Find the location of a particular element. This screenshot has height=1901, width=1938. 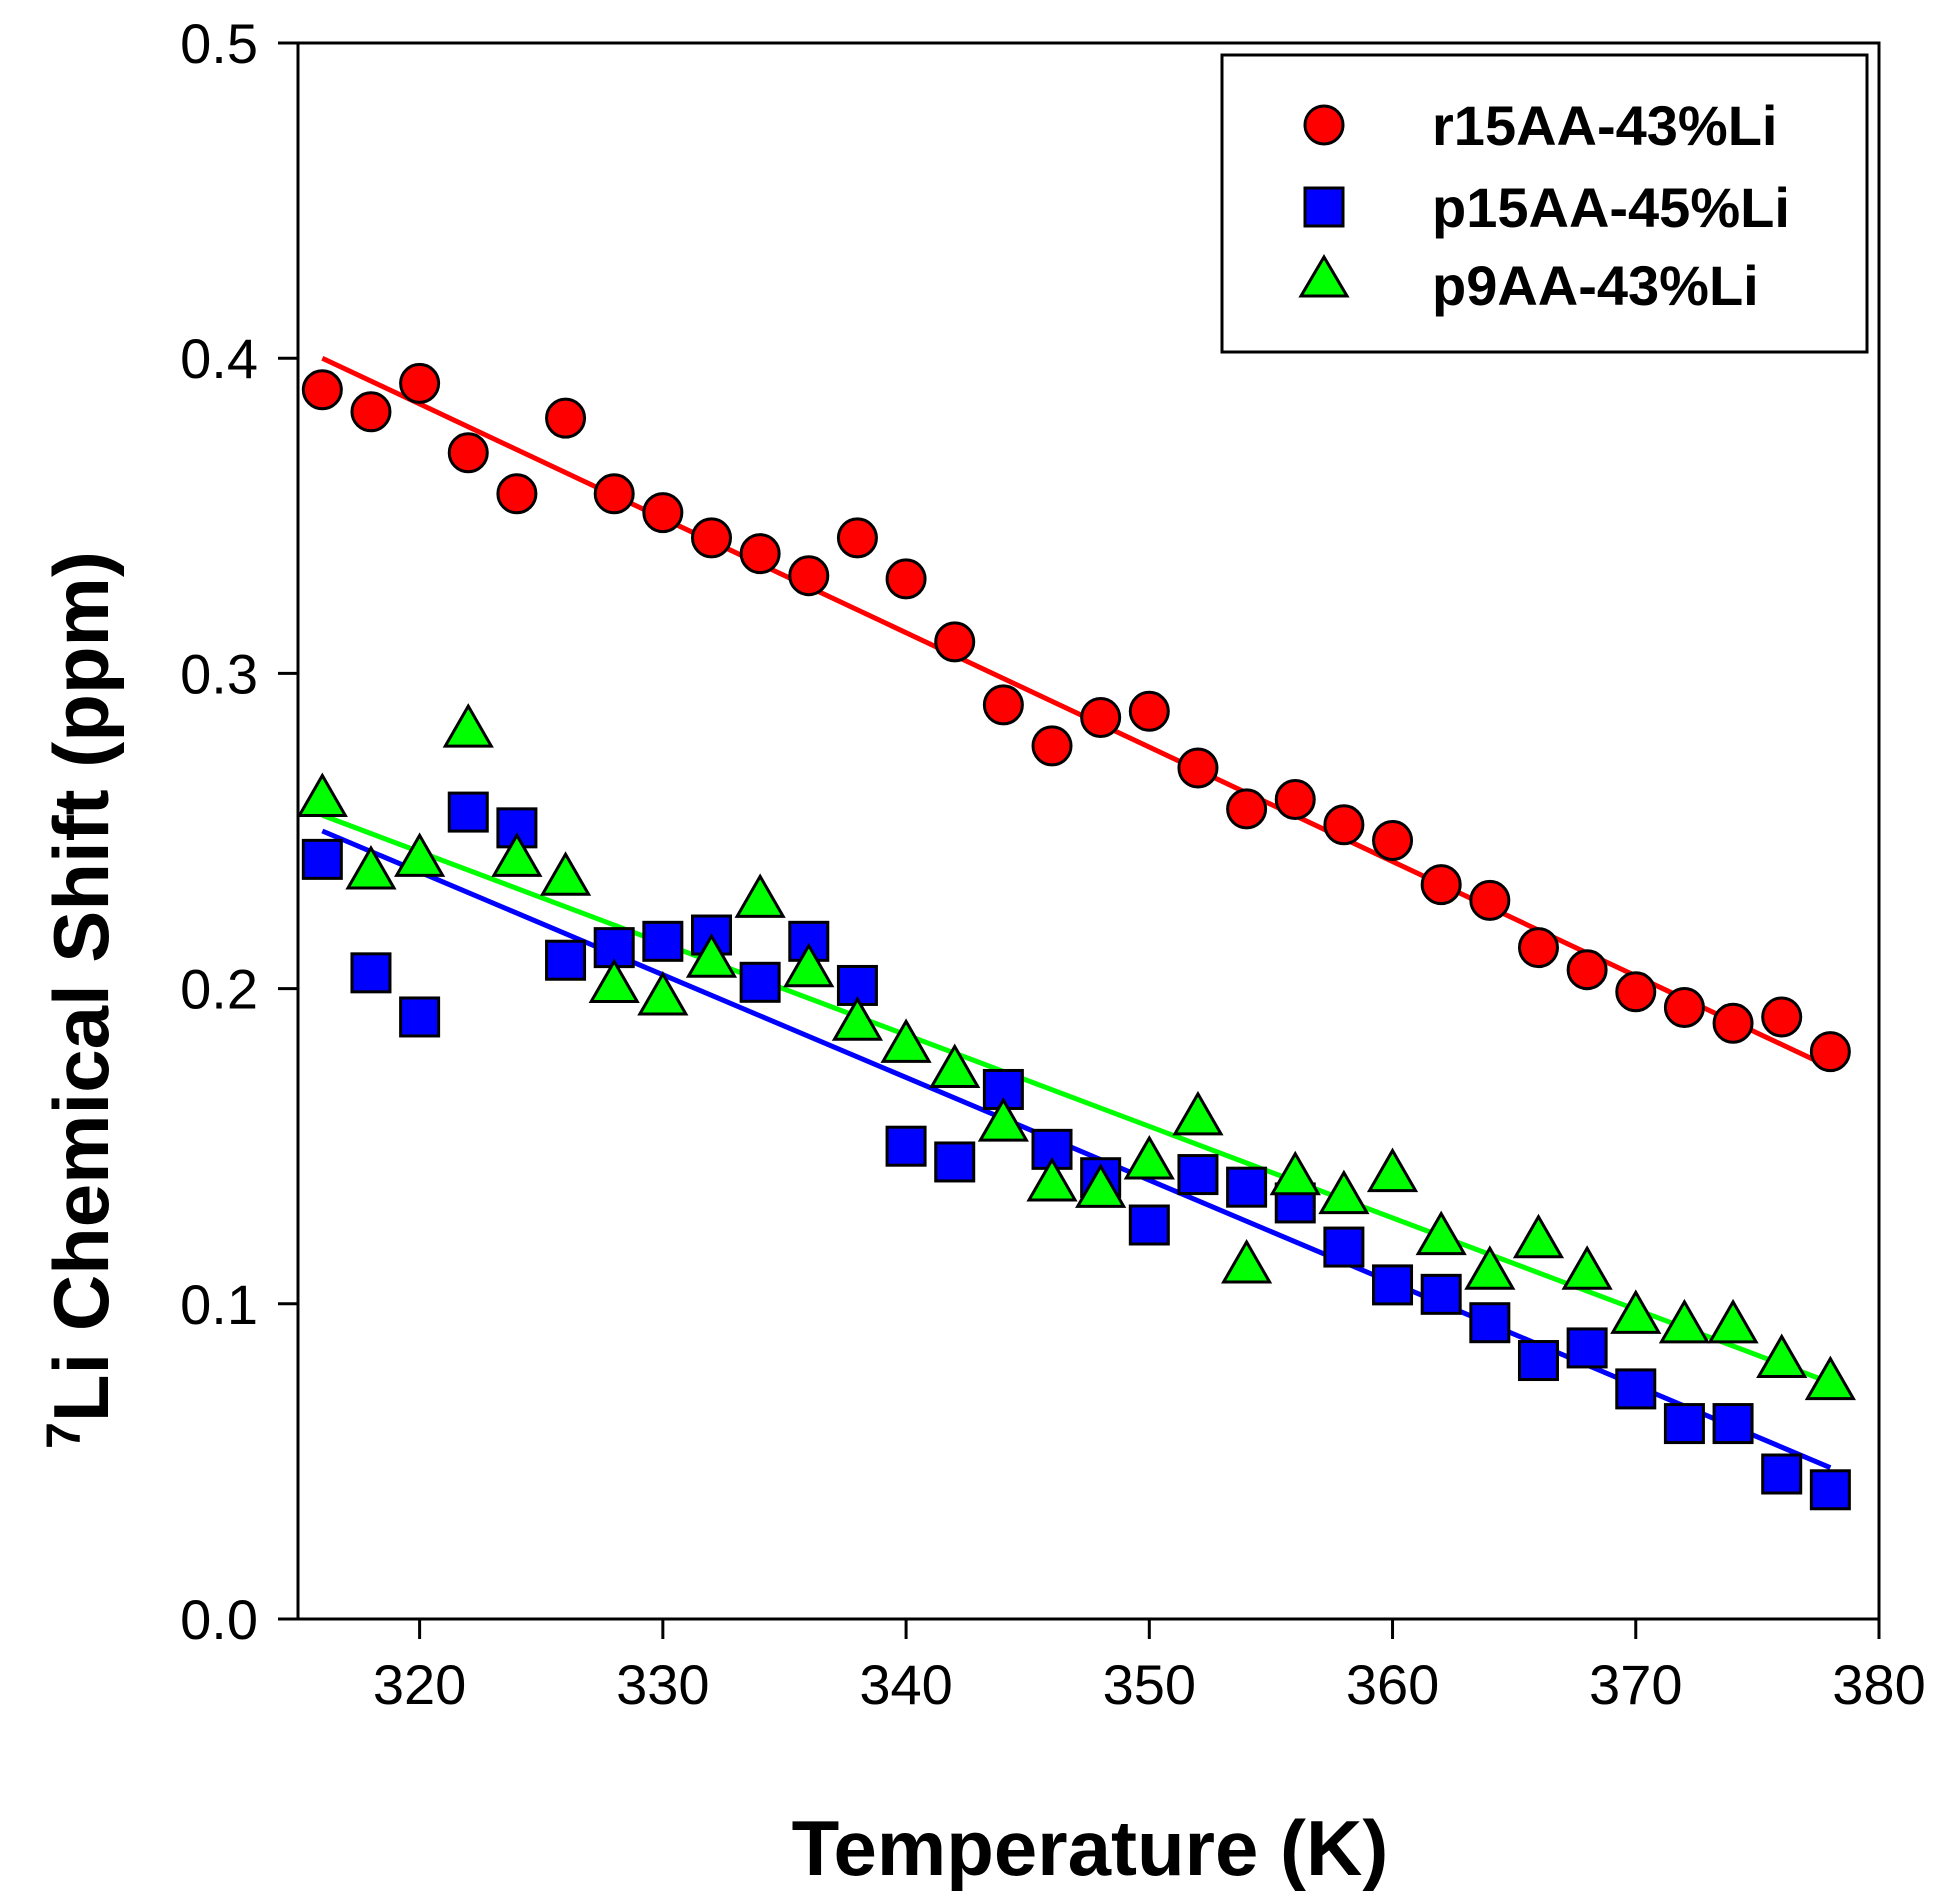

x-tick-label: 380 is located at coordinates (1878, 1684).